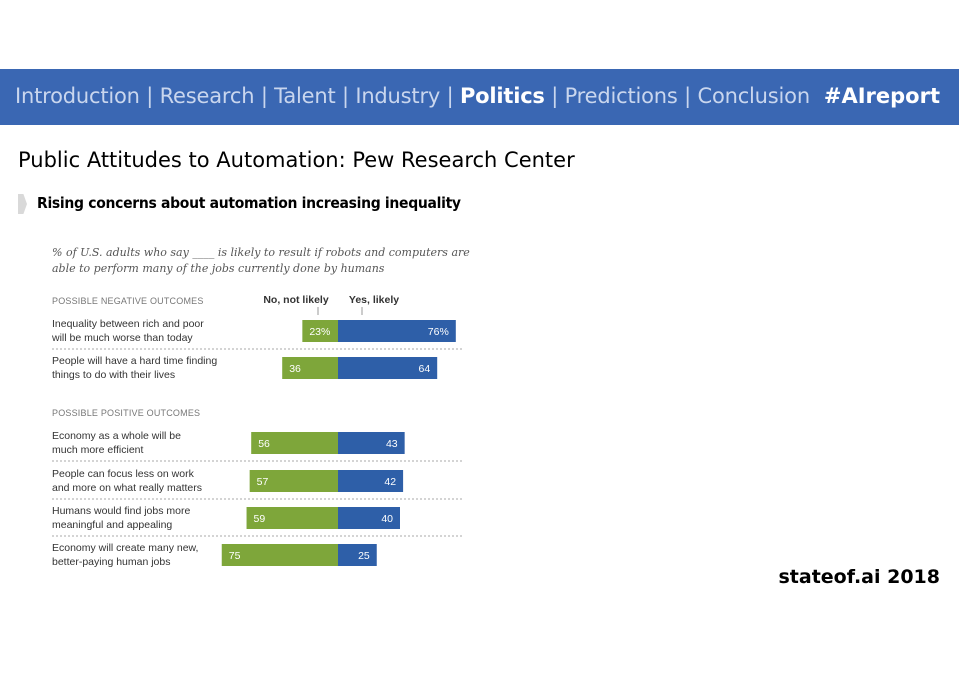 The image size is (959, 678). I want to click on row-label: Humans would find jobs more, so click(121, 511).